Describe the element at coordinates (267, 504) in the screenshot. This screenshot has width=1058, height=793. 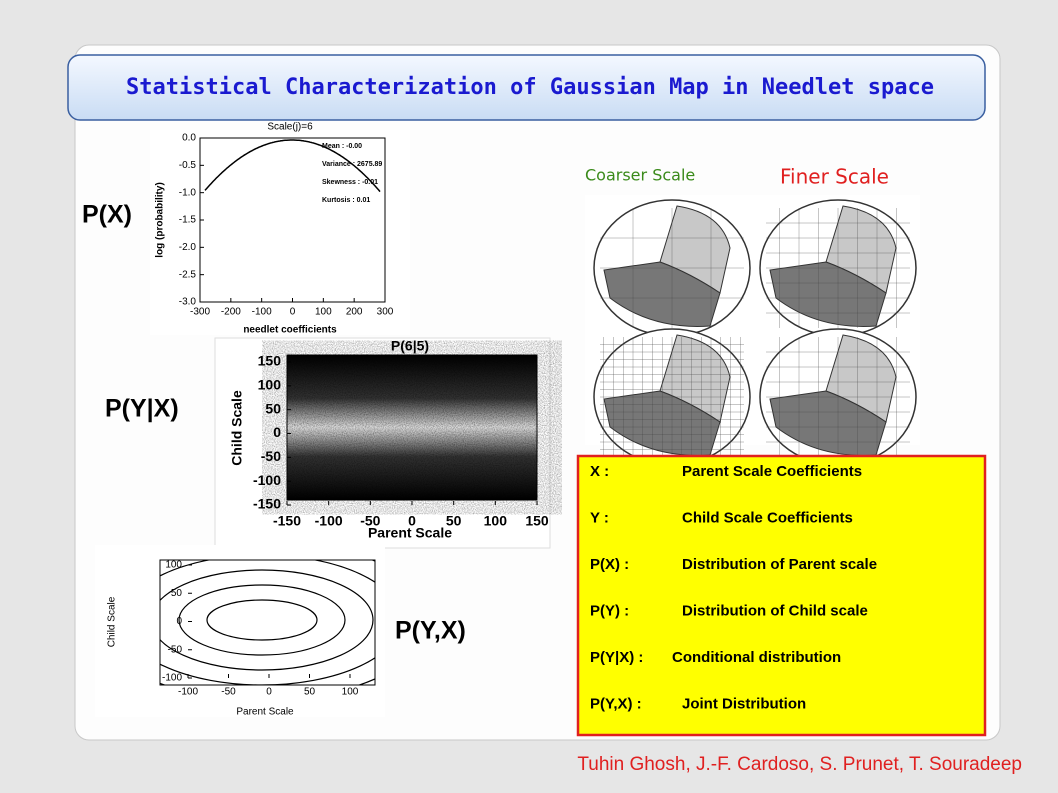
I see `y-tick-label: -150` at that location.